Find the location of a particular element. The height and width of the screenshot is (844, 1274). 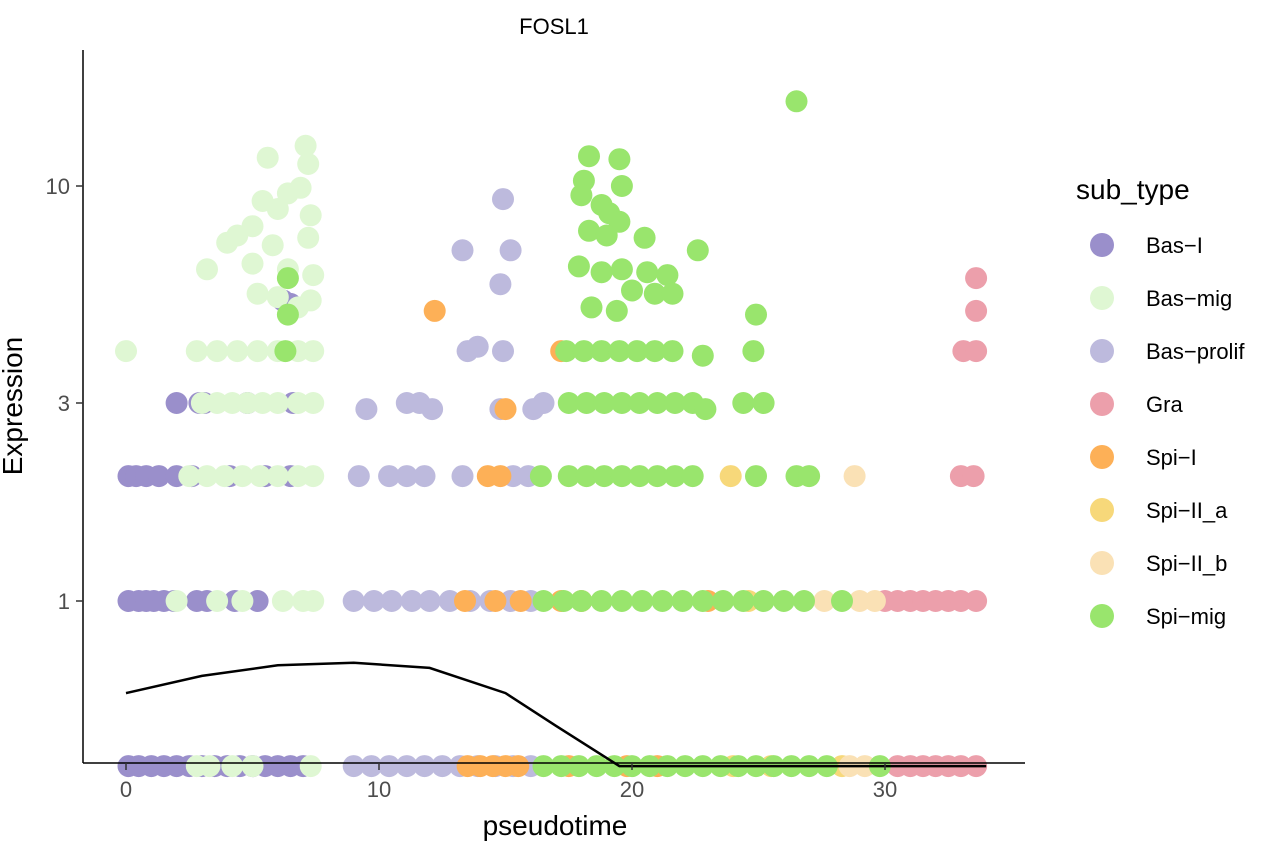

y-tick-label: 1 is located at coordinates (64, 601).